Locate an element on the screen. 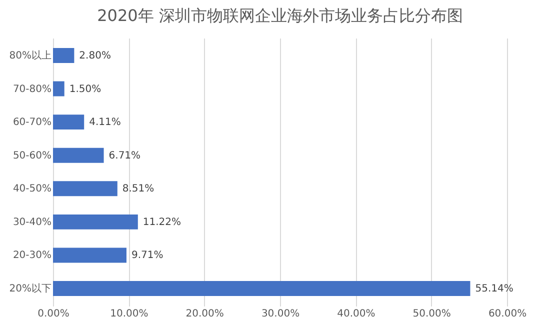 The width and height of the screenshot is (555, 324). x-tick-label: 30.00% is located at coordinates (280, 314).